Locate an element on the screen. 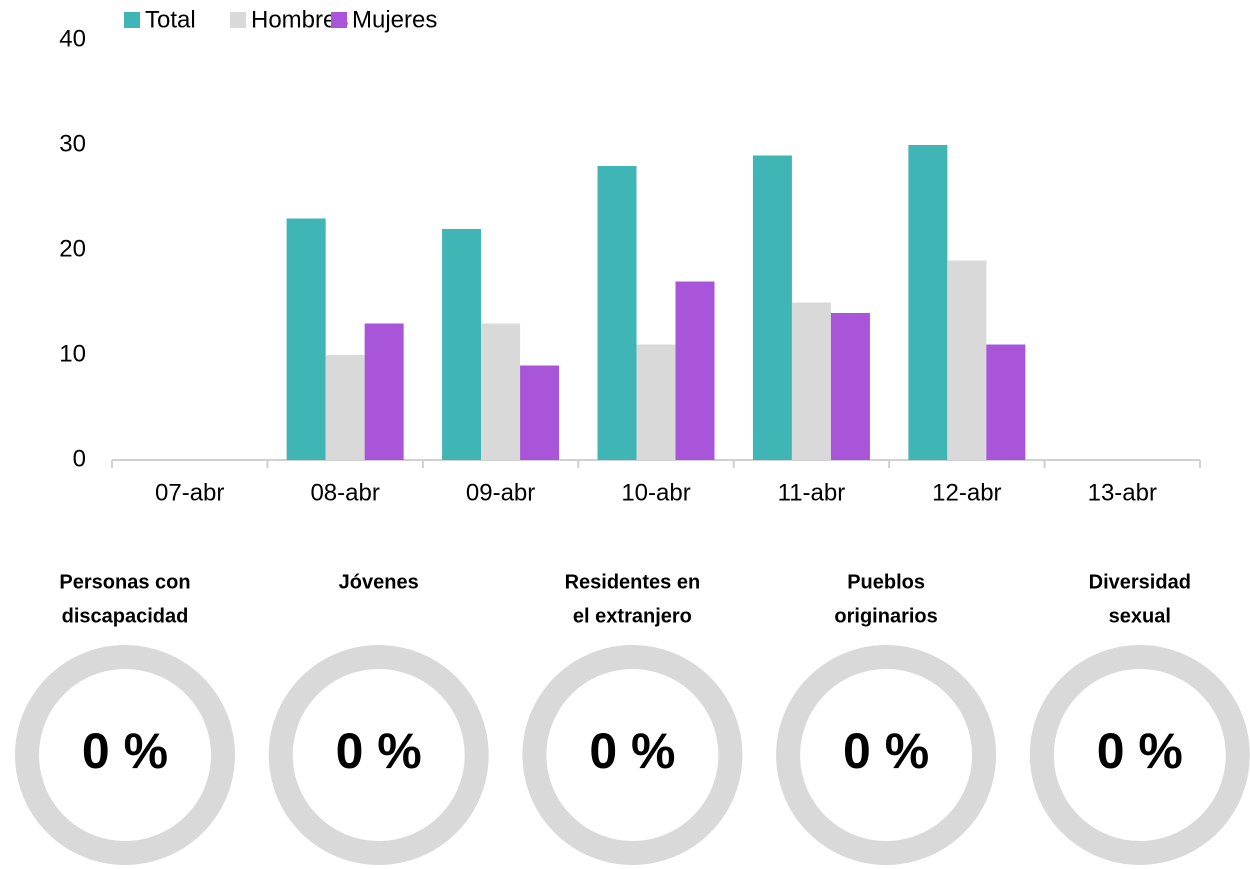 The height and width of the screenshot is (869, 1250). gauge-title: Diversidad is located at coordinates (1140, 582).